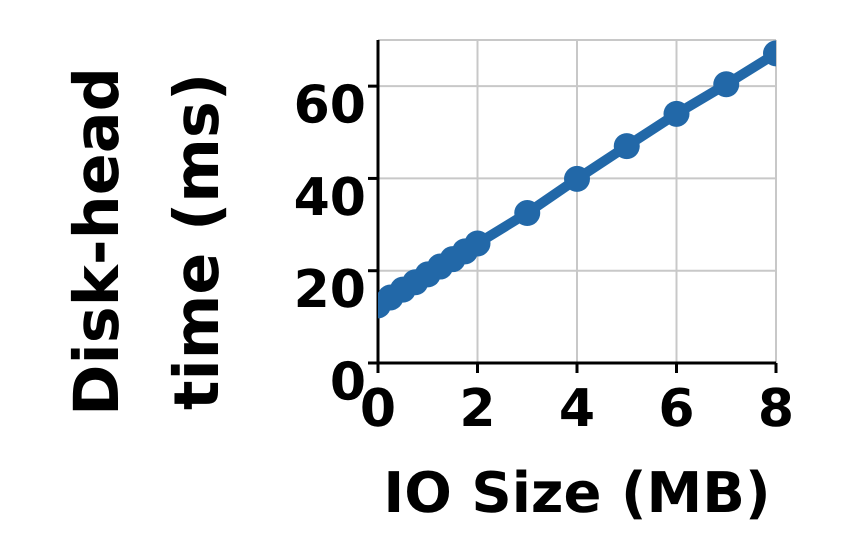 The width and height of the screenshot is (844, 554). Describe the element at coordinates (330, 198) in the screenshot. I see `y-tick-label: 40` at that location.